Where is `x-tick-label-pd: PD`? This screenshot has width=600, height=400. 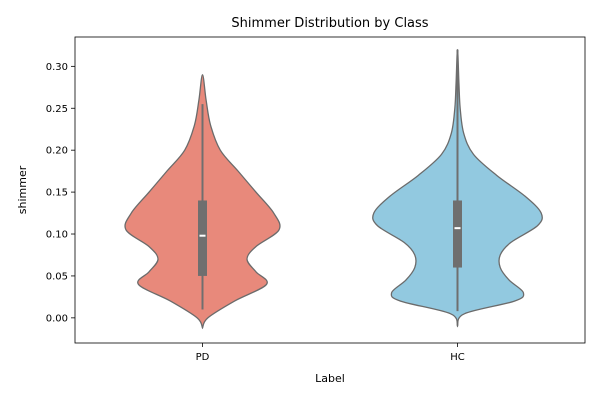 x-tick-label-pd: PD is located at coordinates (203, 357).